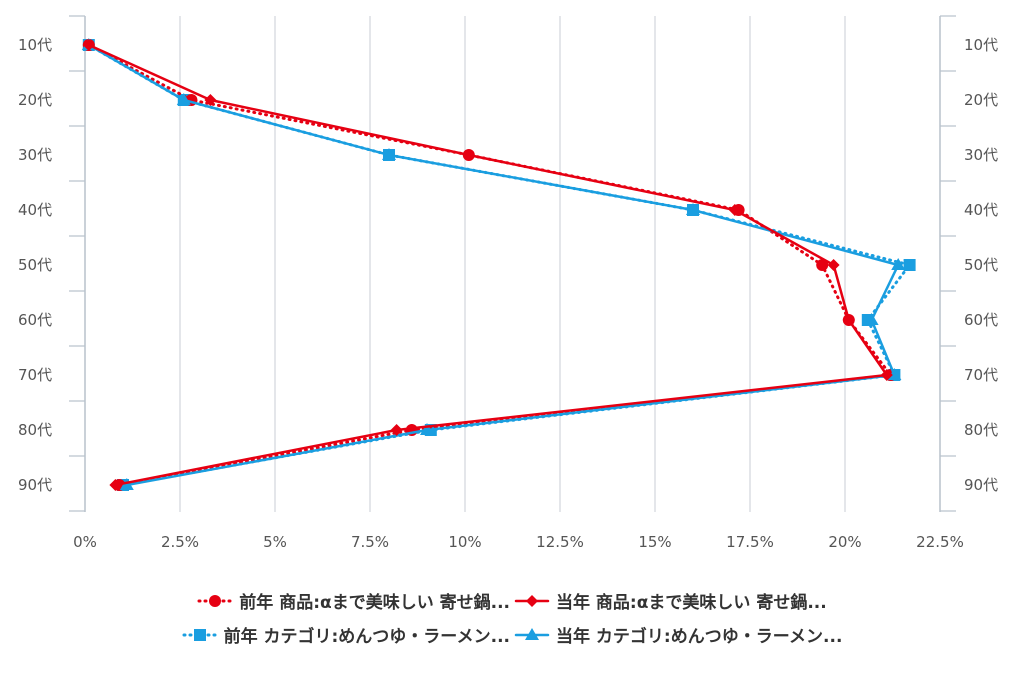 This screenshot has height=683, width=1024. Describe the element at coordinates (85, 542) in the screenshot. I see `x-tick-label: 0%` at that location.